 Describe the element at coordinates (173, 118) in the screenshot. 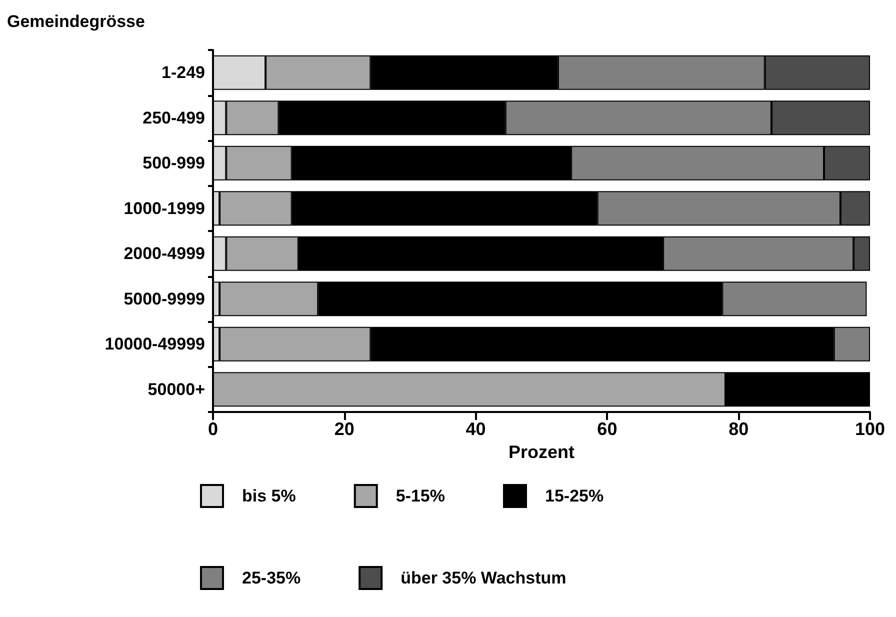

I see `y-tick-label: 250-499` at that location.